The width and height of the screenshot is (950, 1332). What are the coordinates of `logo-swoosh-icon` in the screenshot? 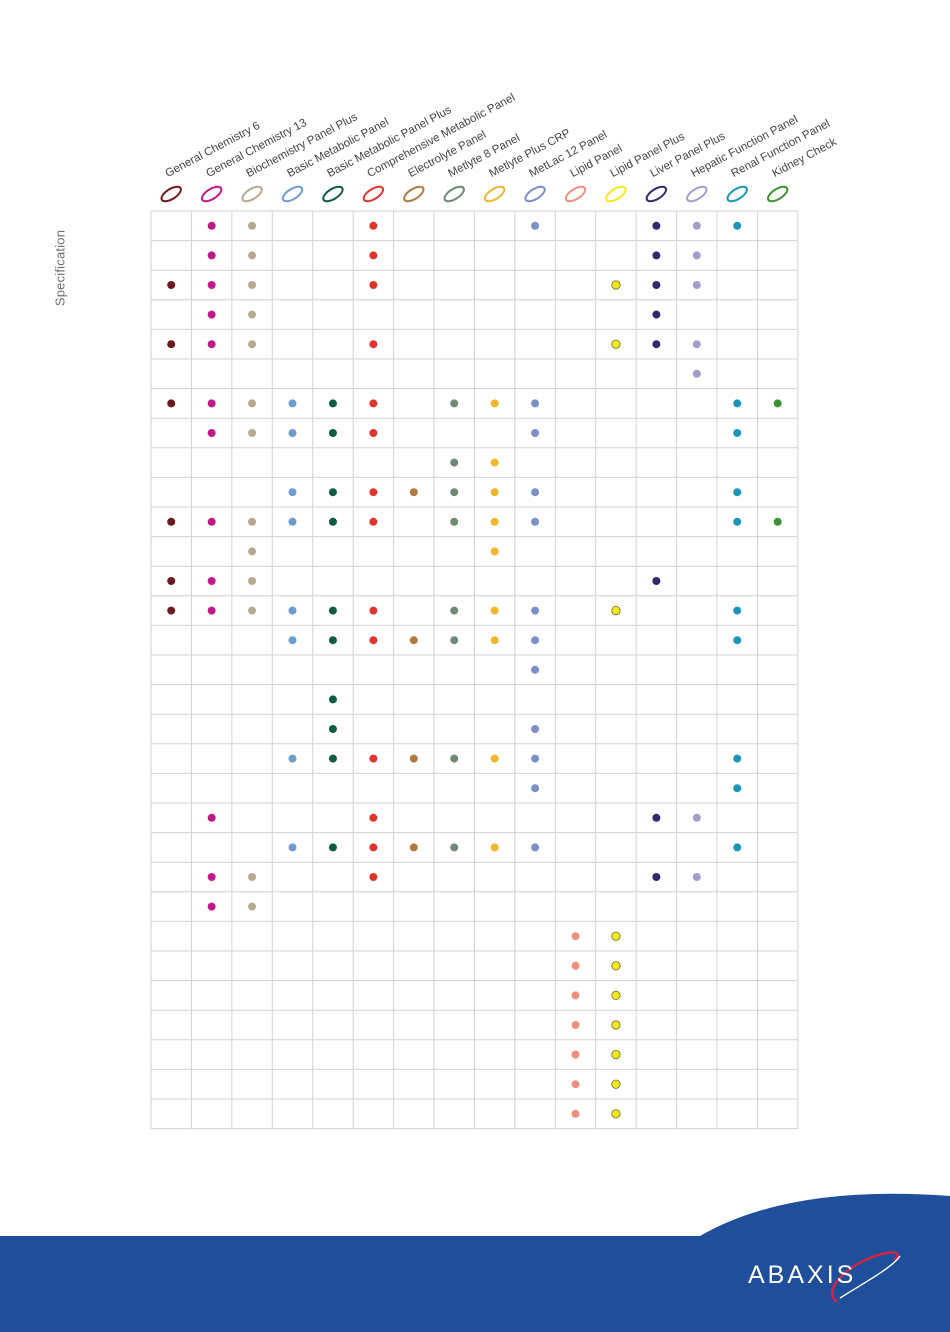 It's located at (866, 1277).